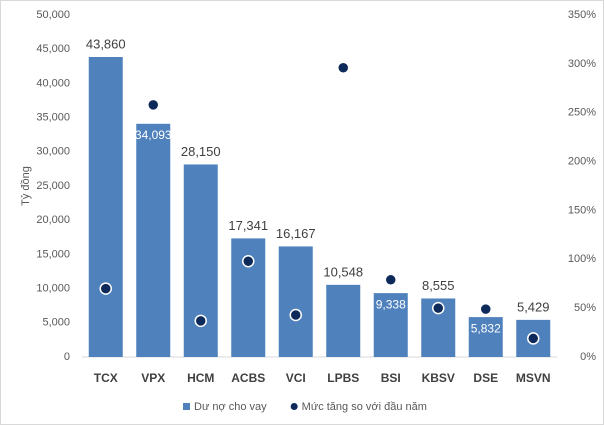  What do you see at coordinates (200, 378) in the screenshot?
I see `x-tick-label: HCM` at bounding box center [200, 378].